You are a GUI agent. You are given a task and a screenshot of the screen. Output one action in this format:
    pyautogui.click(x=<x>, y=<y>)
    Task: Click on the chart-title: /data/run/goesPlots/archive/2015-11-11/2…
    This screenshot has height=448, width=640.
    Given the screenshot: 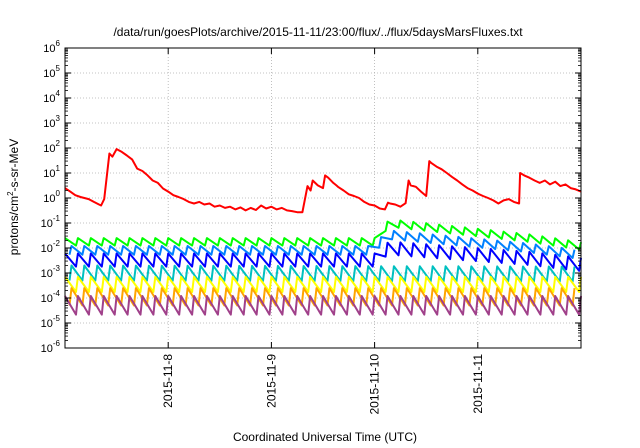 What is the action you would take?
    pyautogui.click(x=318, y=32)
    